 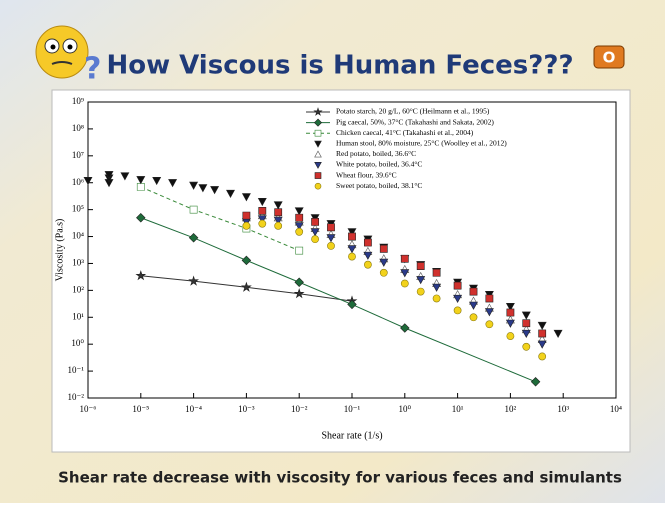 I want to click on confused-face-icon: ?, so click(x=68, y=56).